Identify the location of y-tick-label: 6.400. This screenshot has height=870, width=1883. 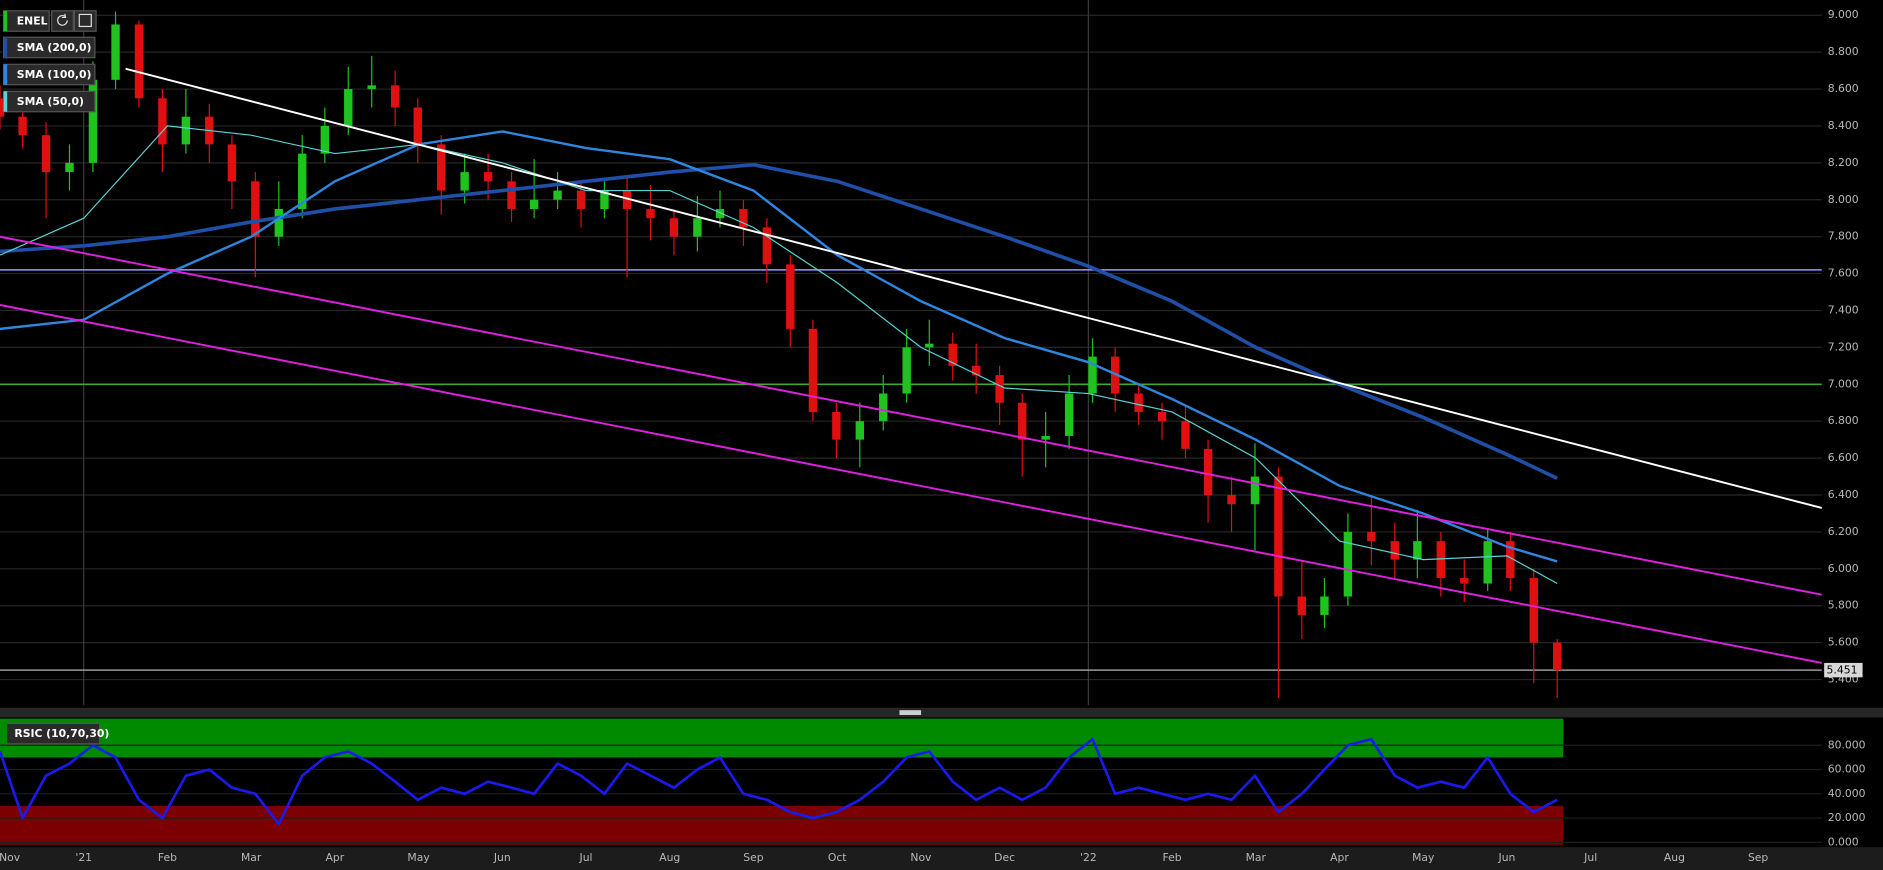
(1843, 494).